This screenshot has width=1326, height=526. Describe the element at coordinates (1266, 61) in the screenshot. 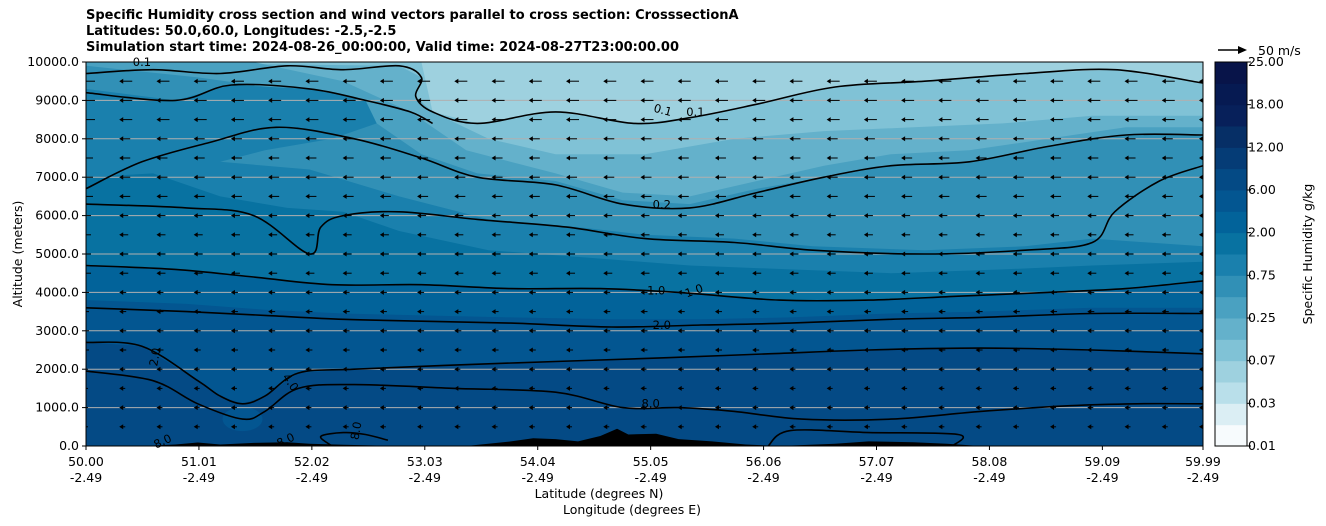

I see `colorbar-tick-label: 25.00` at that location.